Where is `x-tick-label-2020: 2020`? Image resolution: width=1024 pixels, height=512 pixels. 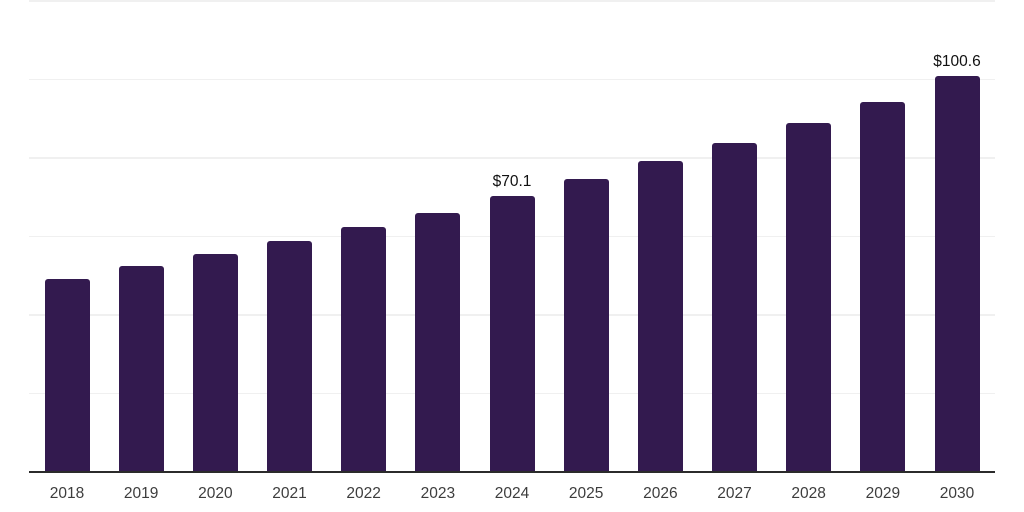
x-tick-label-2020: 2020 is located at coordinates (215, 493).